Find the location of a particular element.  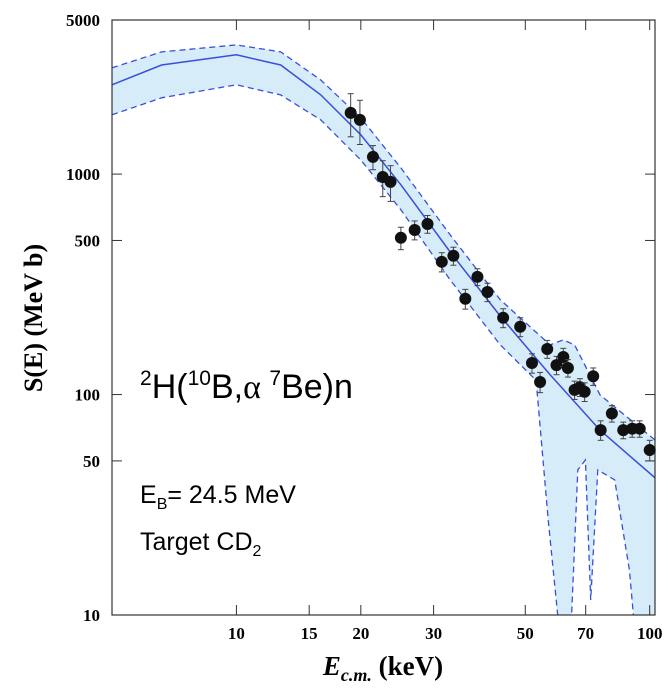

y-tick-label: 10 is located at coordinates (91, 615).